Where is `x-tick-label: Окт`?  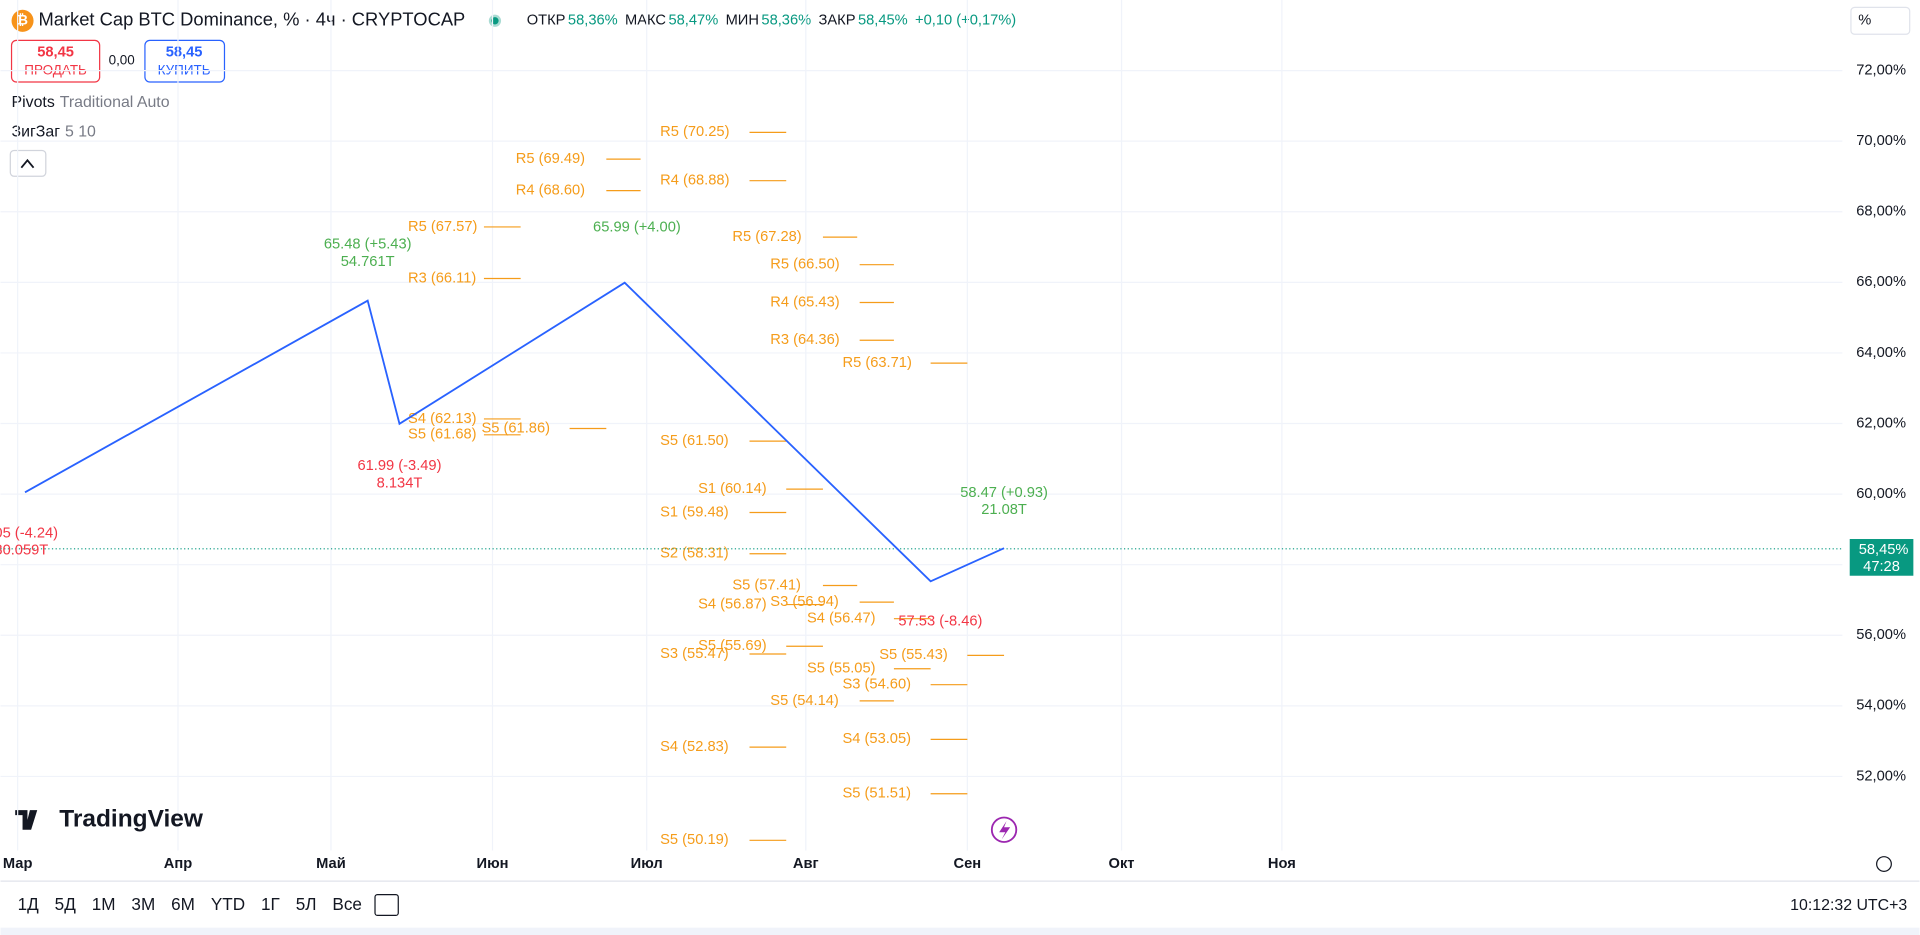 x-tick-label: Окт is located at coordinates (1122, 864).